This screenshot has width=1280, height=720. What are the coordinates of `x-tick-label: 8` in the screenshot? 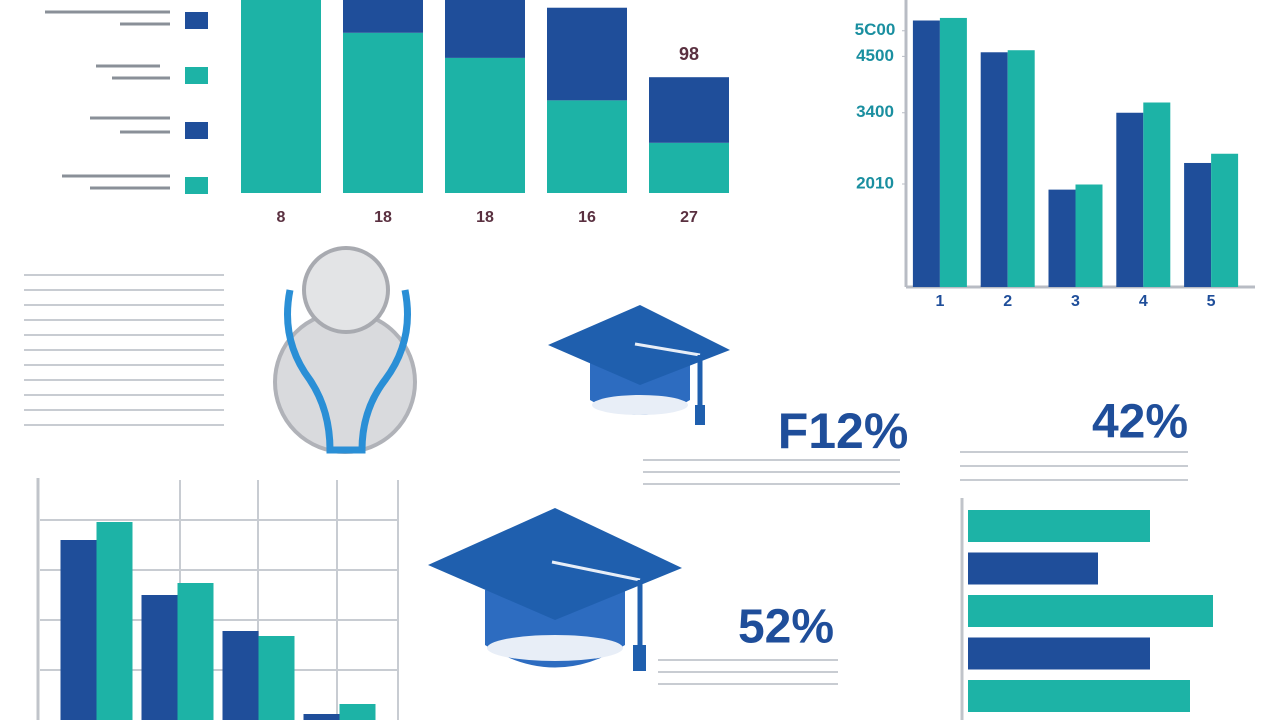 It's located at (281, 217).